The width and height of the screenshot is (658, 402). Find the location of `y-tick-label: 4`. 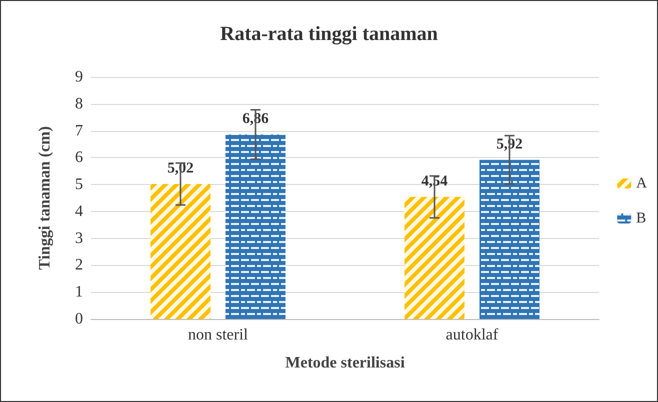

y-tick-label: 4 is located at coordinates (79, 211).